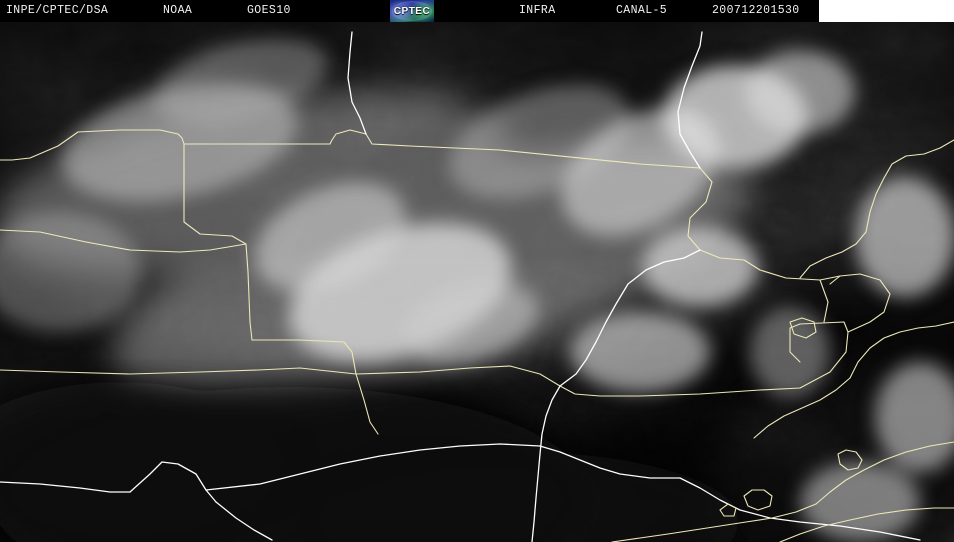 Image resolution: width=954 pixels, height=542 pixels. What do you see at coordinates (642, 10) in the screenshot?
I see `header-channel-label: CANAL-5` at bounding box center [642, 10].